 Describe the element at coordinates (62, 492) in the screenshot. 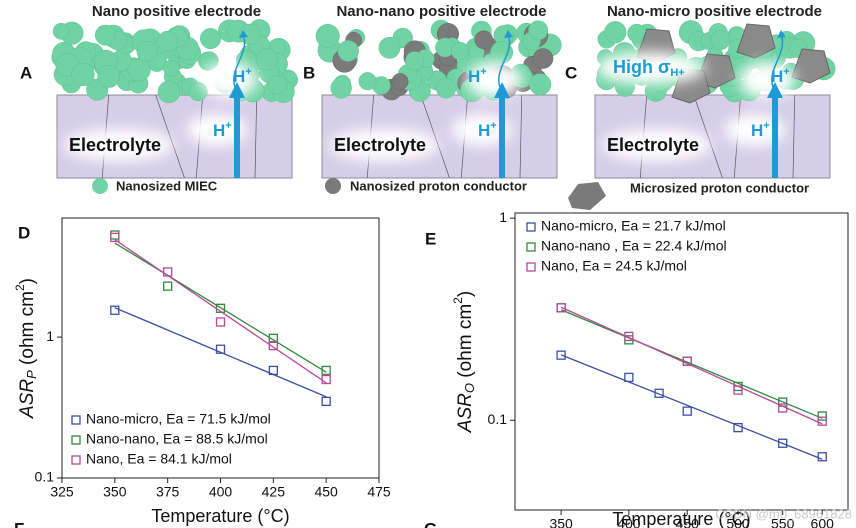

I see `x-tick-label: 325` at that location.